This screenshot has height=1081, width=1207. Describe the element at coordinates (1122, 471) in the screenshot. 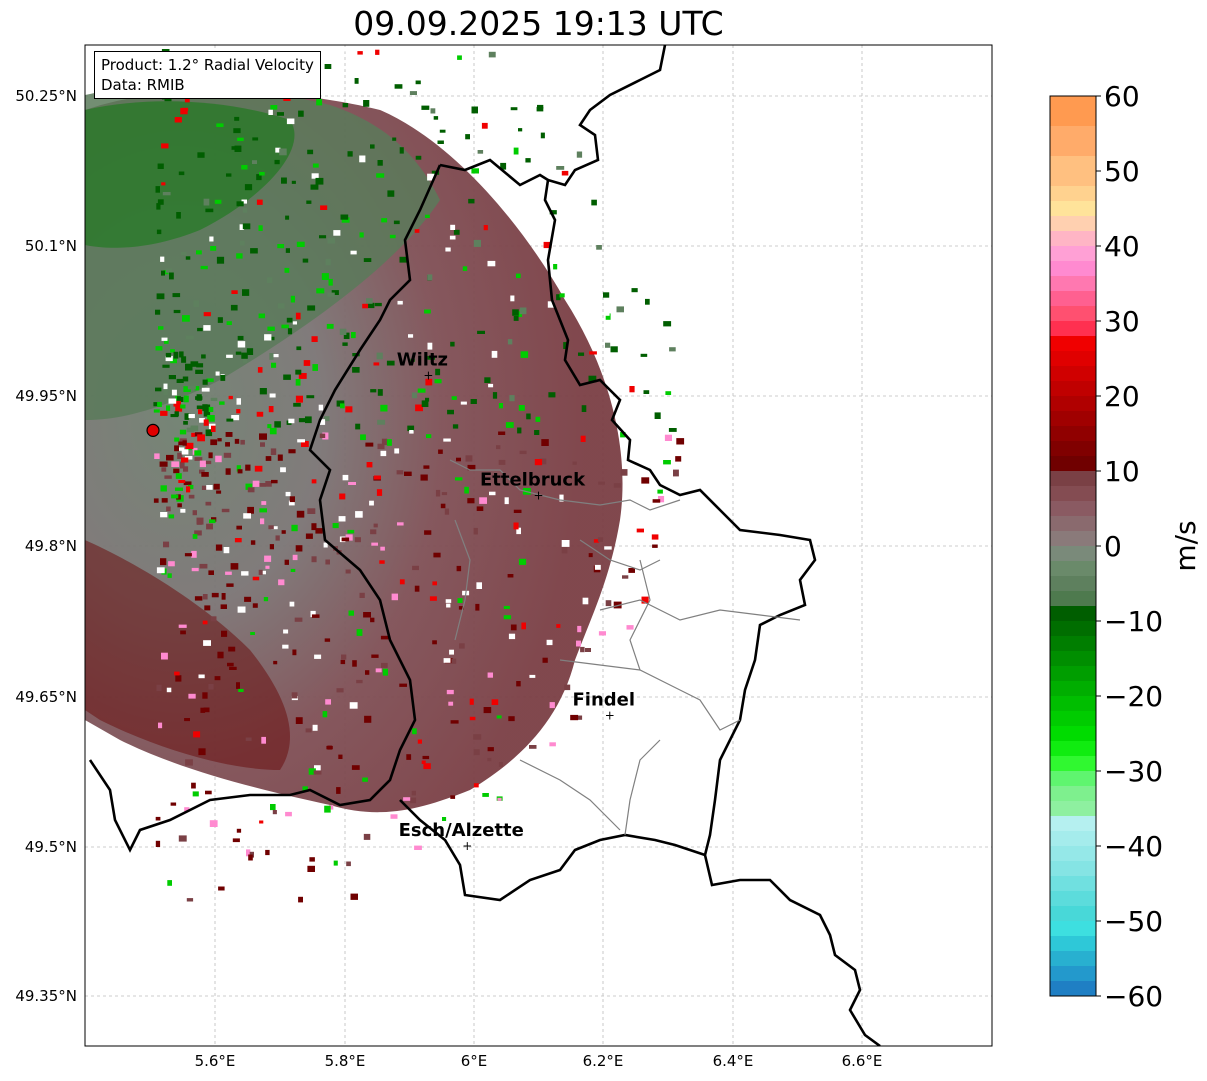

I see `colorbar-tick-label: 10` at that location.